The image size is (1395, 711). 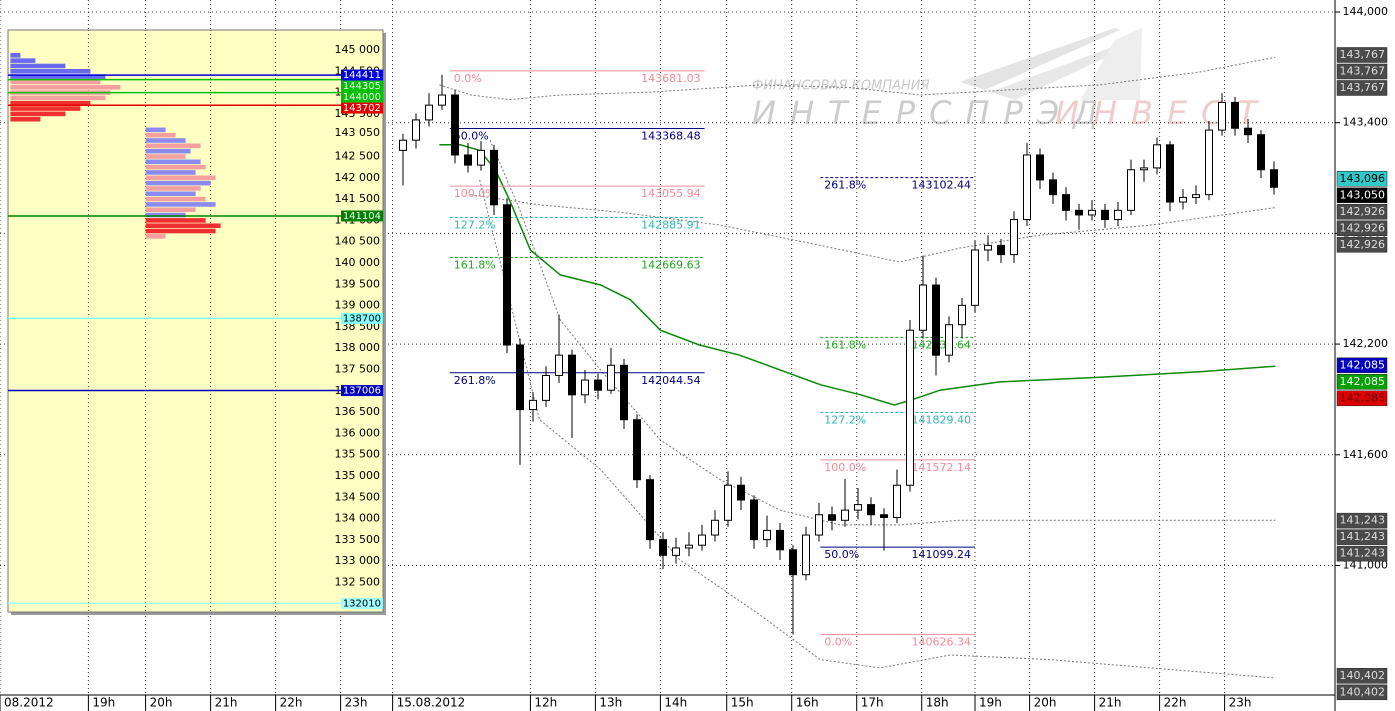 I want to click on y-tick-label: 137 500, so click(x=358, y=369).